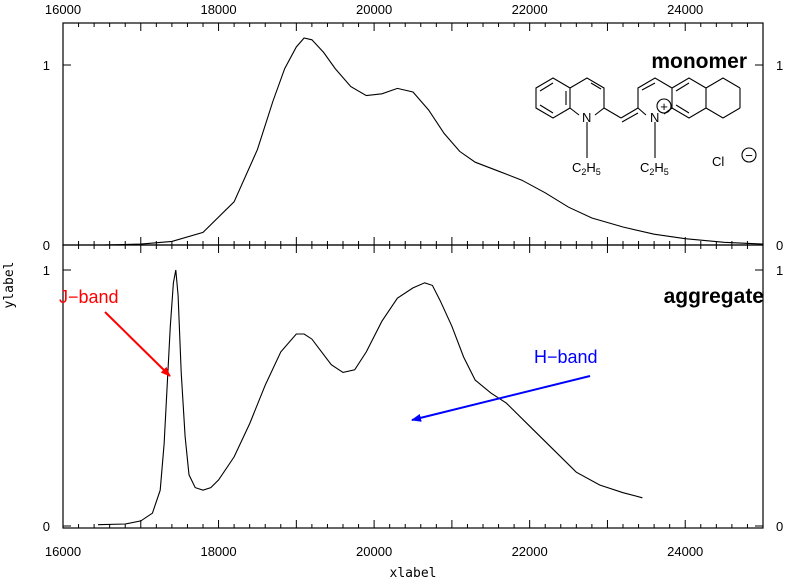 The image size is (800, 580). What do you see at coordinates (137, 344) in the screenshot?
I see `j-band-arrow` at bounding box center [137, 344].